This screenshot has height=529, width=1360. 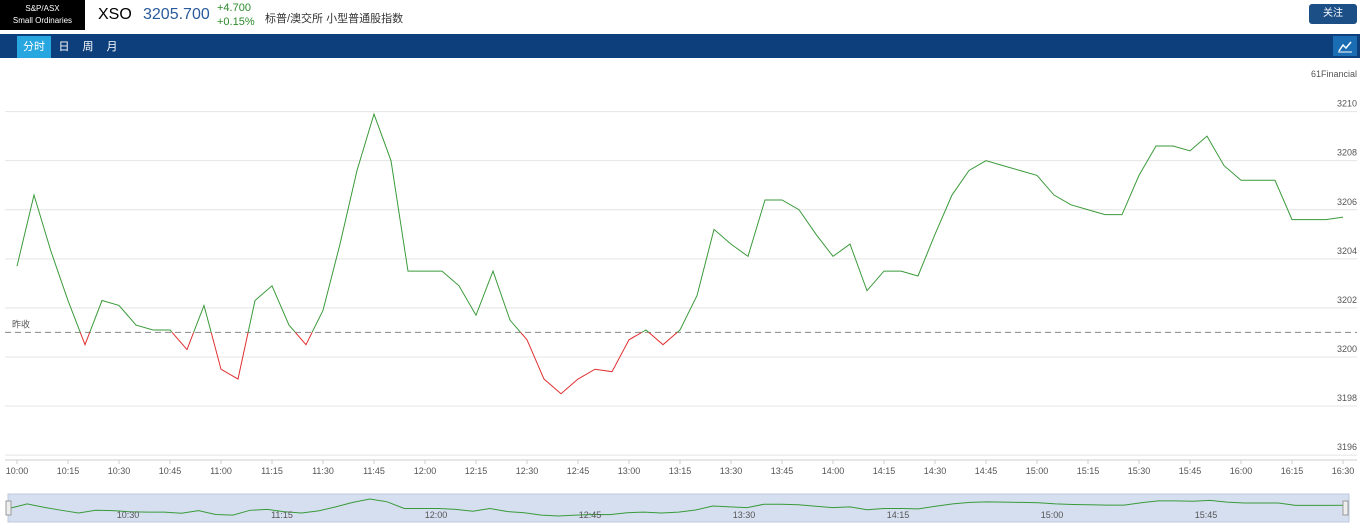 I want to click on x-tick-label: 12:30, so click(x=527, y=471).